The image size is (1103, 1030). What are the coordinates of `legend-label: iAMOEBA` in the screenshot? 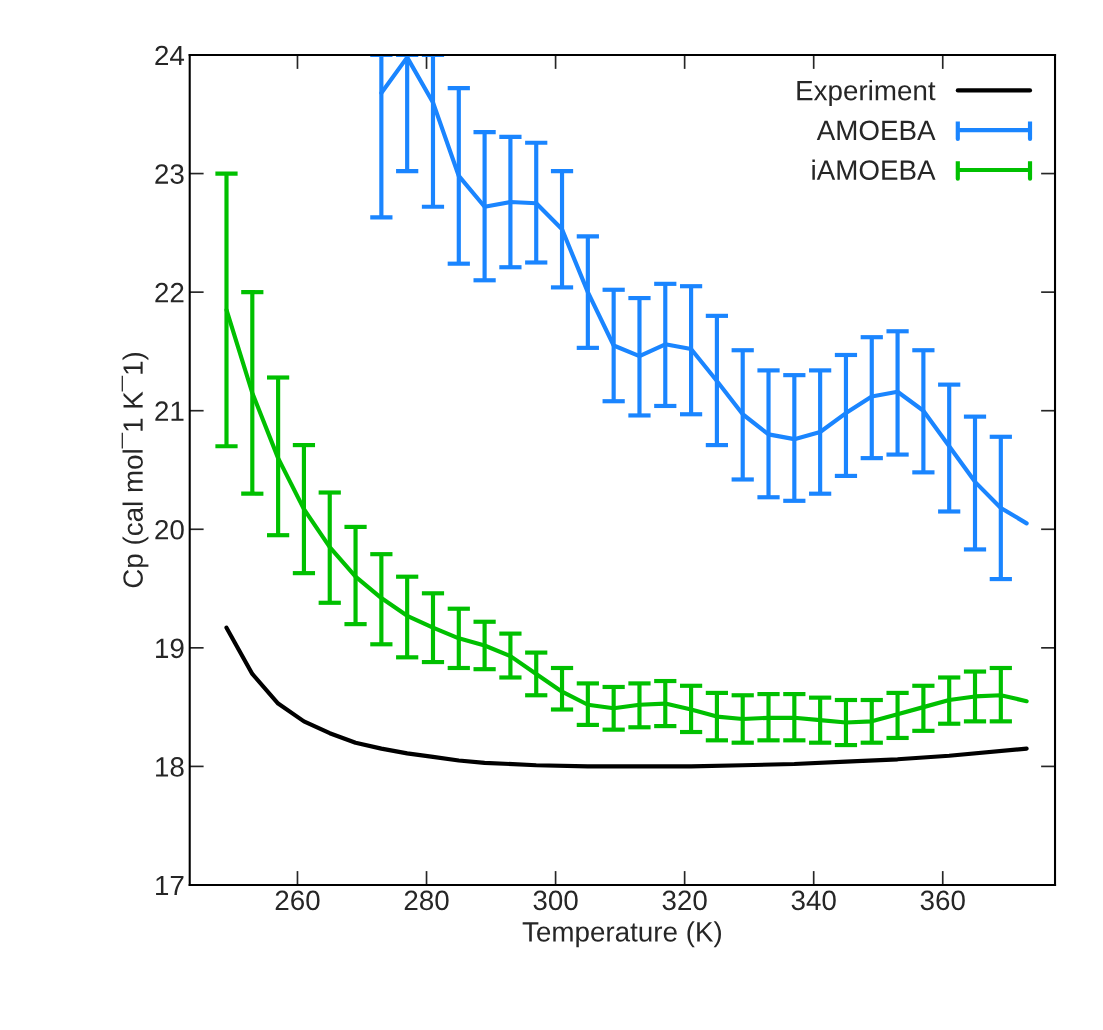 It's located at (874, 169).